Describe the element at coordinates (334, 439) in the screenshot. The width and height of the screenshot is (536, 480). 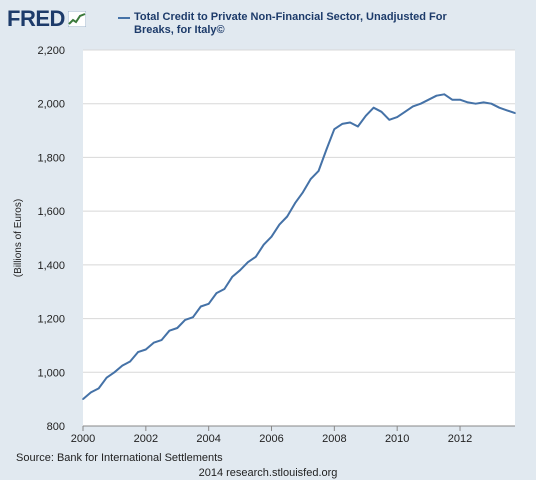
I see `x-tick-label: 2008` at that location.